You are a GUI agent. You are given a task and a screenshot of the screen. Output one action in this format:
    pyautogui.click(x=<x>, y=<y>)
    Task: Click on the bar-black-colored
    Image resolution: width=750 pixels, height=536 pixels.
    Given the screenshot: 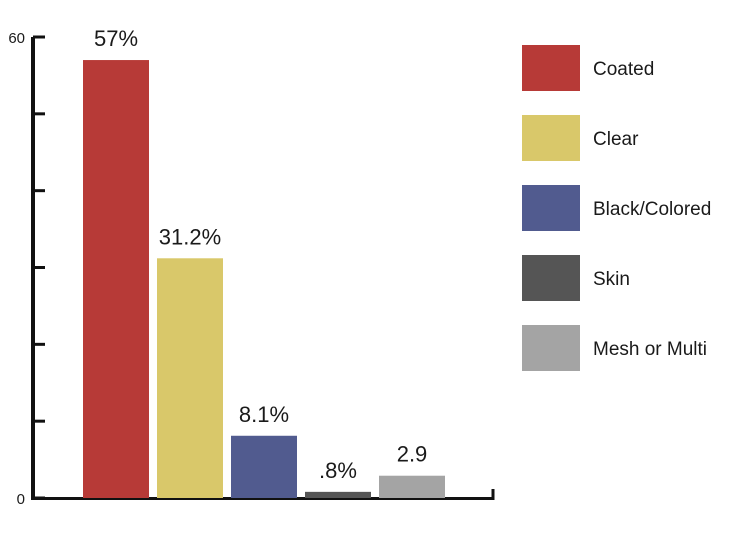 What is the action you would take?
    pyautogui.click(x=264, y=466)
    